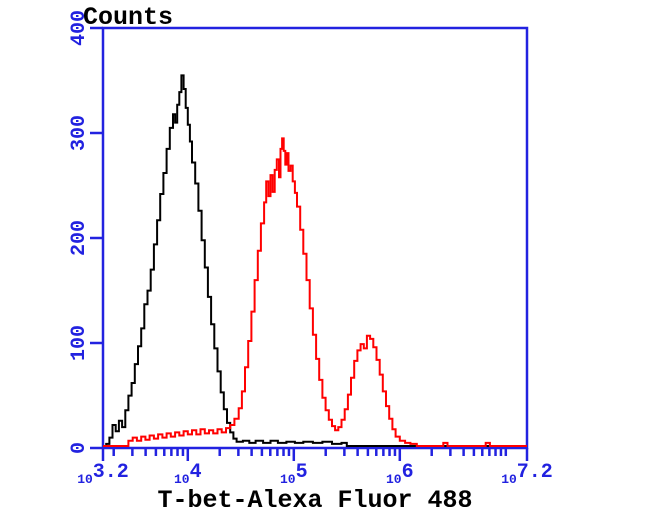 This screenshot has height=517, width=645. Describe the element at coordinates (527, 474) in the screenshot. I see `x-tick-label: 107.2` at that location.